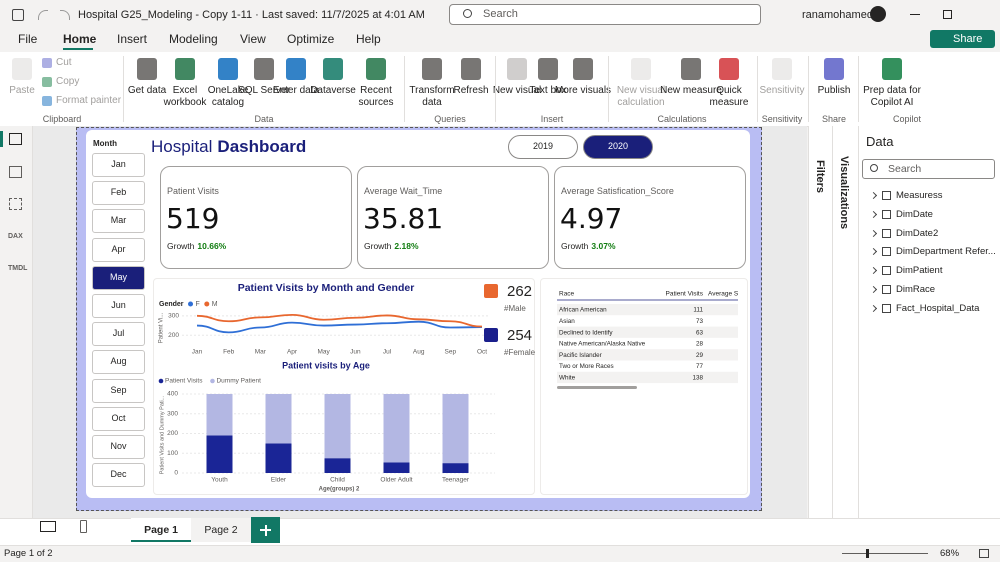 The width and height of the screenshot is (1000, 562). Describe the element at coordinates (344, 386) in the screenshot. I see `lower-left-panel` at that location.